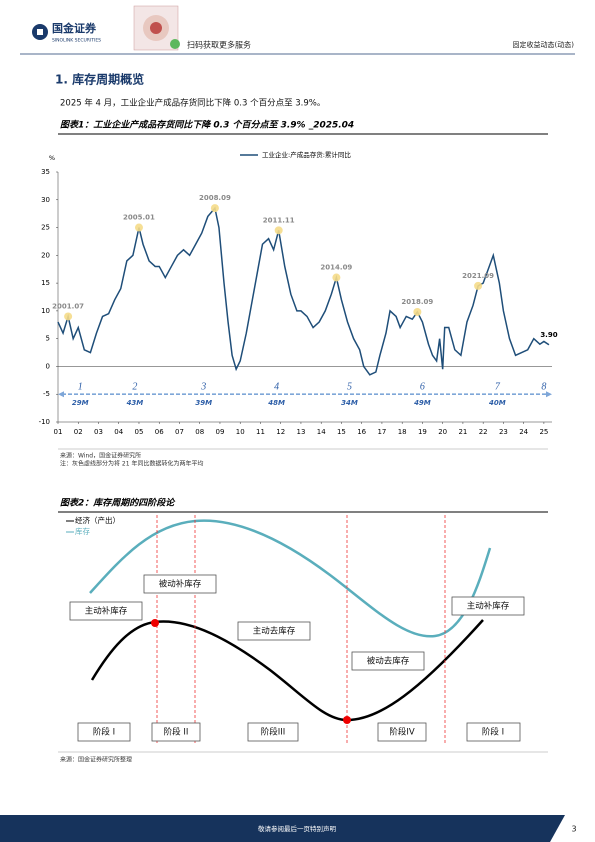  What do you see at coordinates (118, 432) in the screenshot?
I see `x-tick-label: 04` at bounding box center [118, 432].